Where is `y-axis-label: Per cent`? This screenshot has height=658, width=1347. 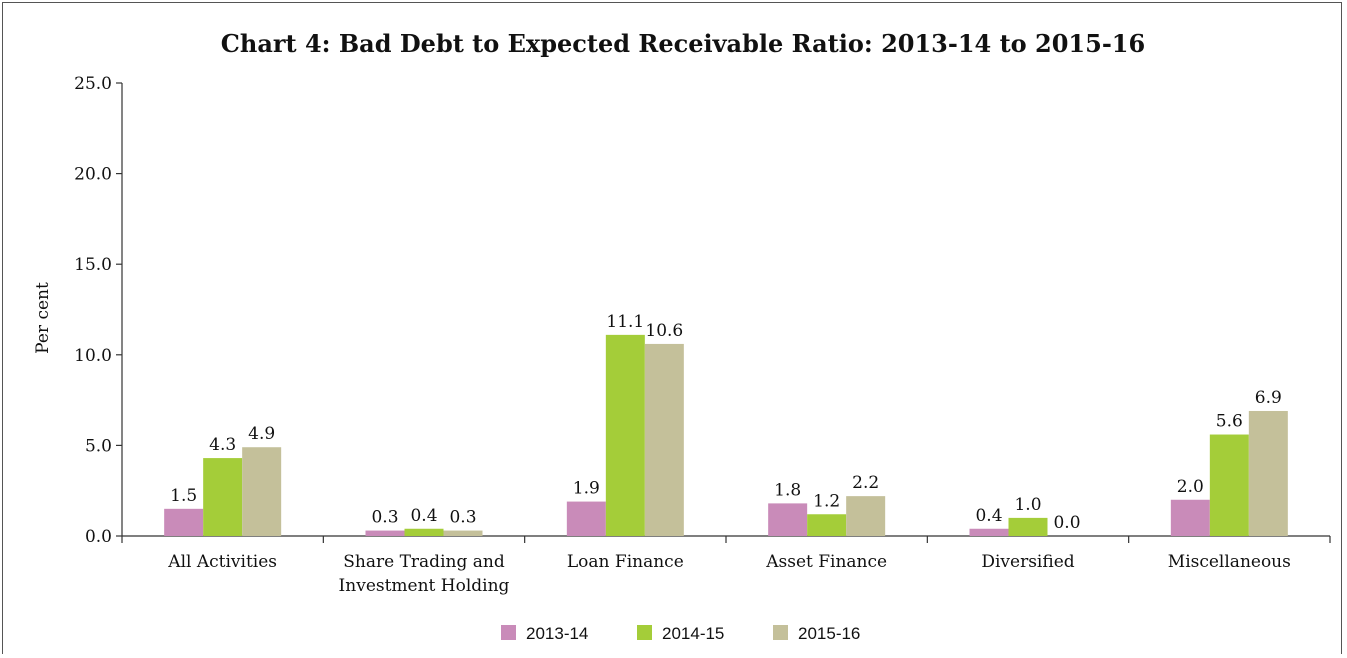
y-axis-label: Per cent is located at coordinates (43, 318).